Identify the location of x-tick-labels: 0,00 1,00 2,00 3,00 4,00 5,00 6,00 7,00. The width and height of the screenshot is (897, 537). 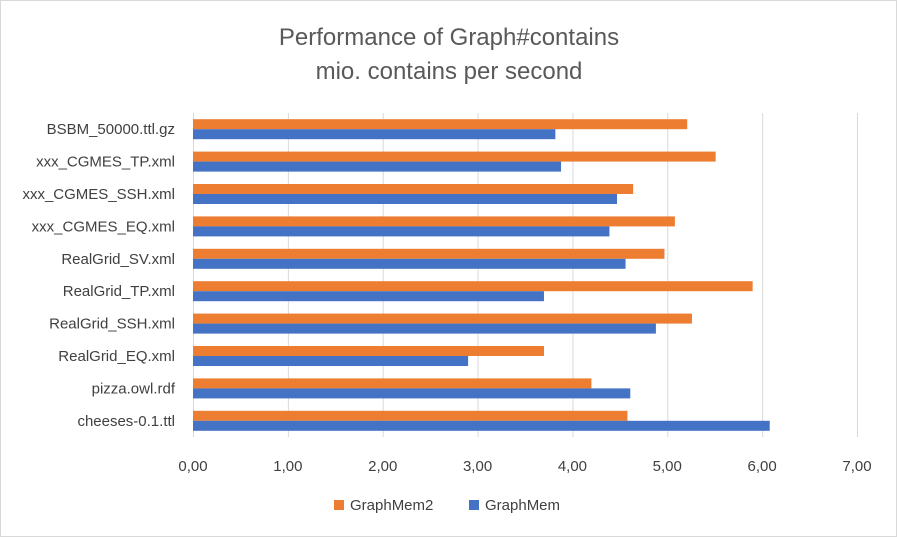
(524, 466).